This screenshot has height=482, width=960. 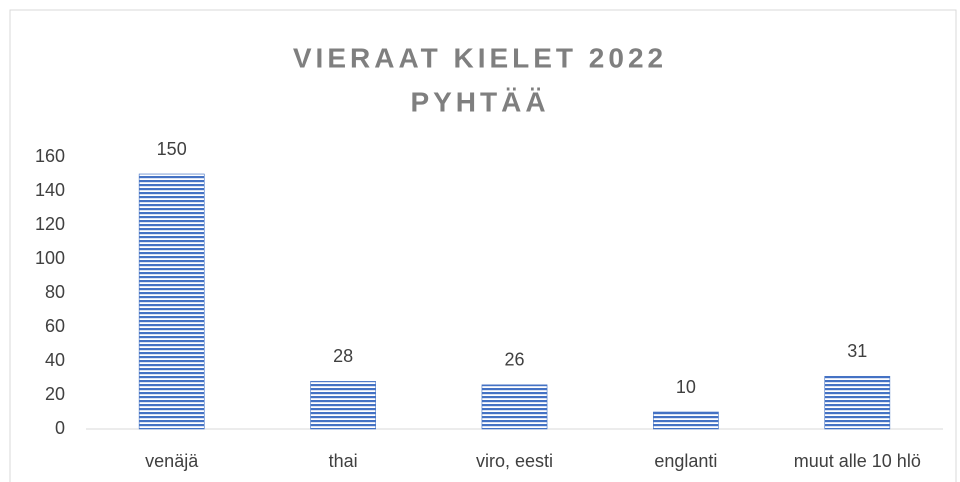 What do you see at coordinates (480, 57) in the screenshot?
I see `chart-title: VIERAAT KIELET 2022` at bounding box center [480, 57].